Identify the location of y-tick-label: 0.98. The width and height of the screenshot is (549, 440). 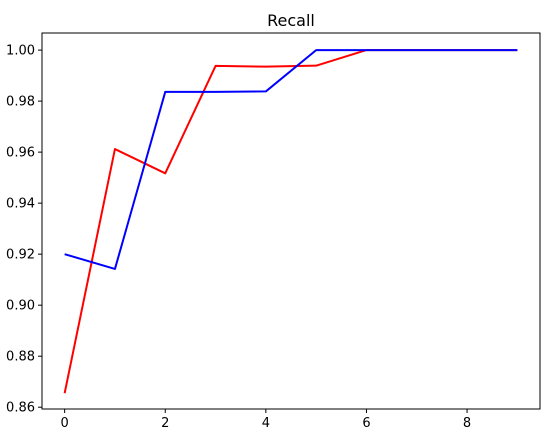
(20, 102).